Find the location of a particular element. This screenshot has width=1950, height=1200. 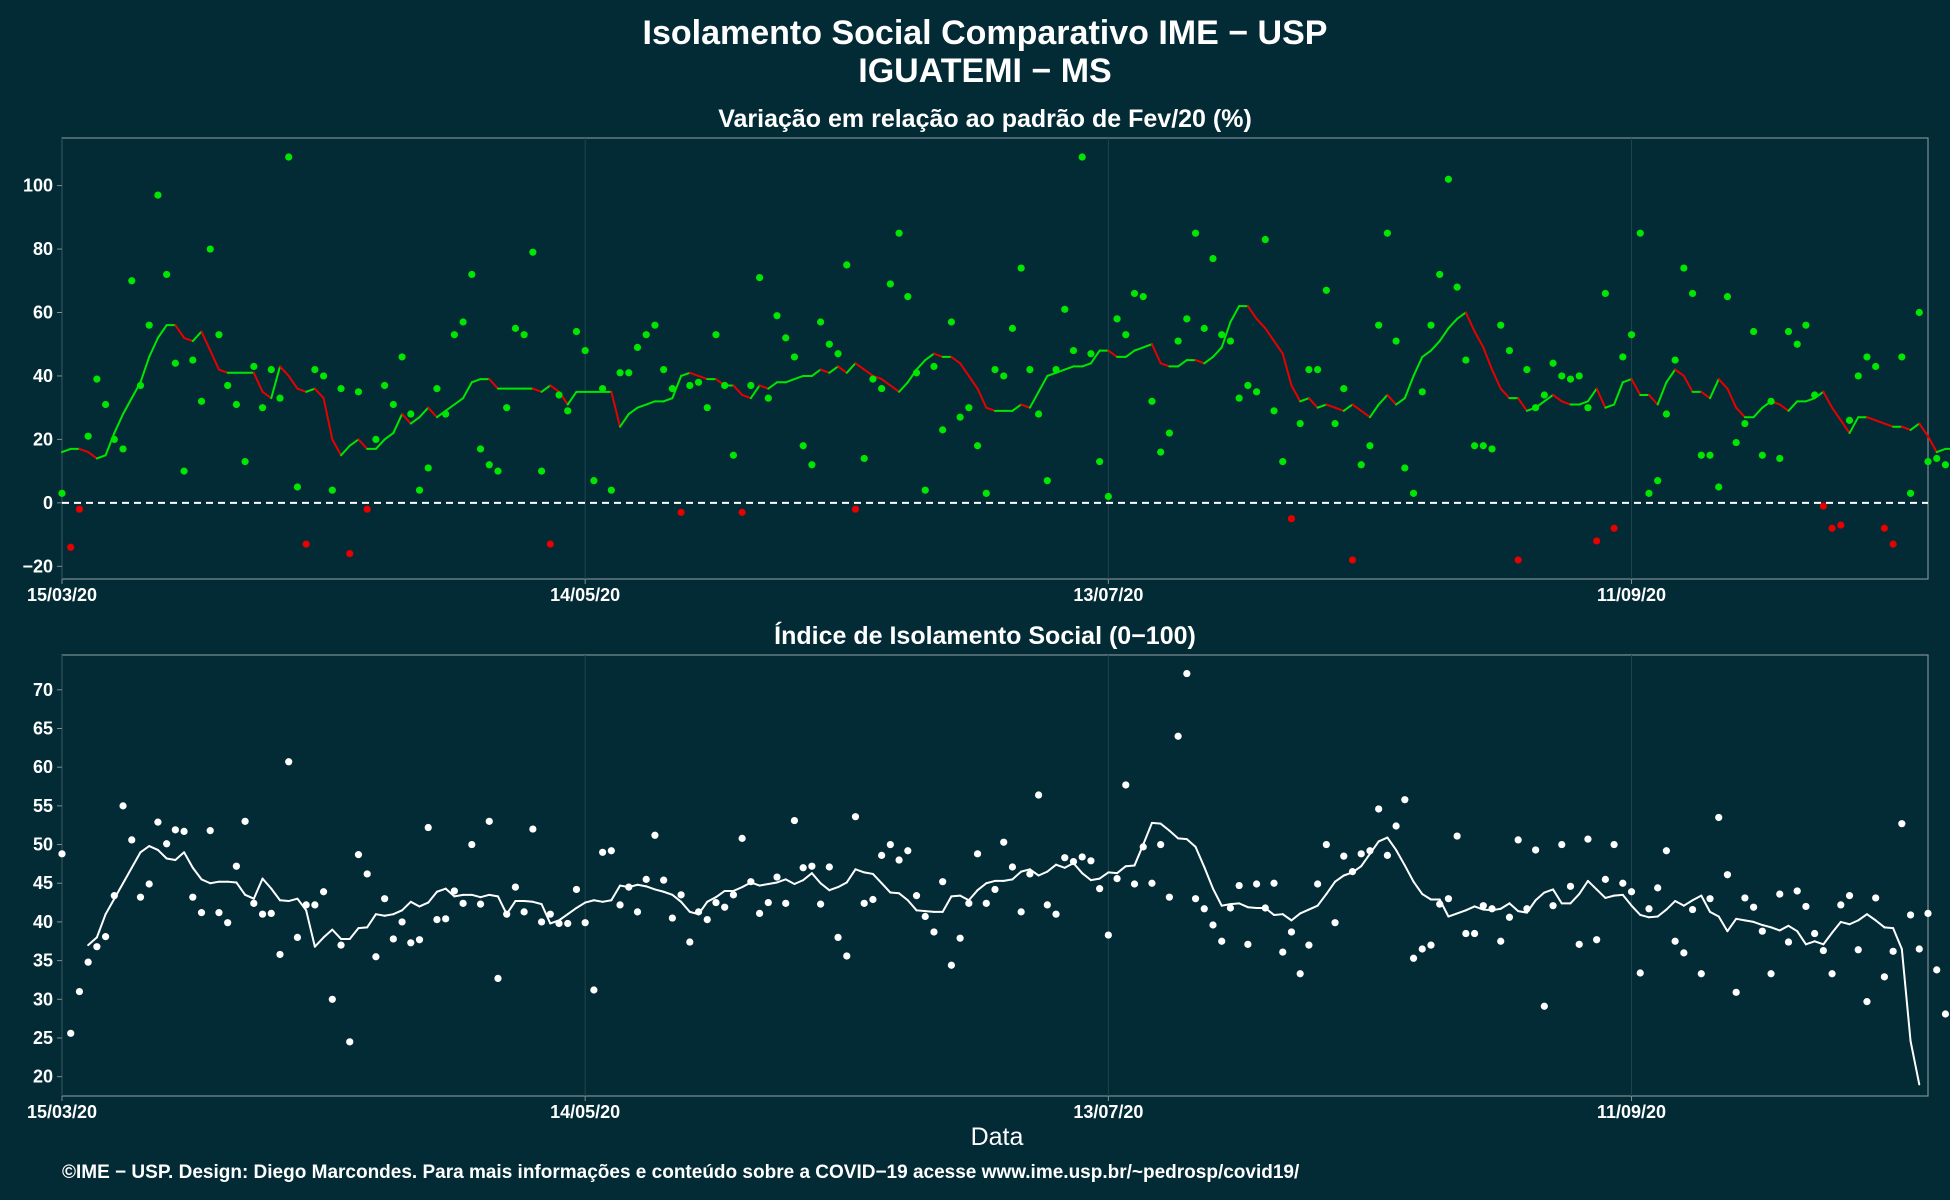

index-y-tick-label: 45 is located at coordinates (43, 883).